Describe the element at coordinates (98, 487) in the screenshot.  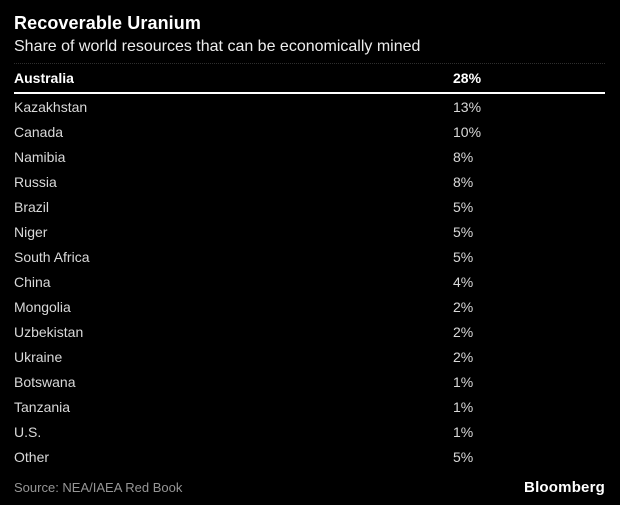
I see `source-note: Source: NEA/IAEA Red Book` at that location.